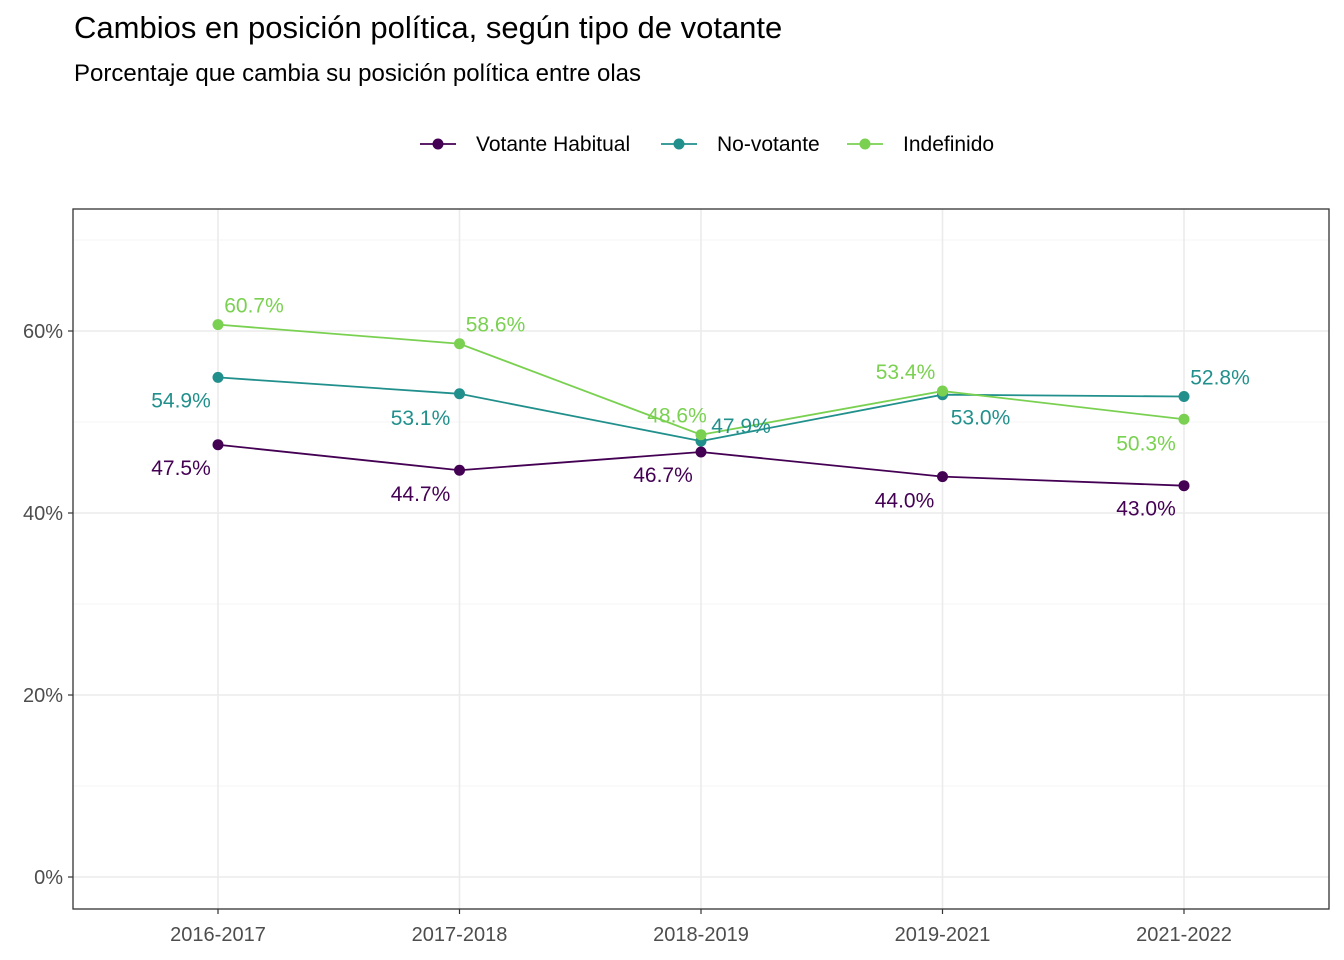 The width and height of the screenshot is (1344, 960). Describe the element at coordinates (981, 418) in the screenshot. I see `data-label: 53.0%` at that location.